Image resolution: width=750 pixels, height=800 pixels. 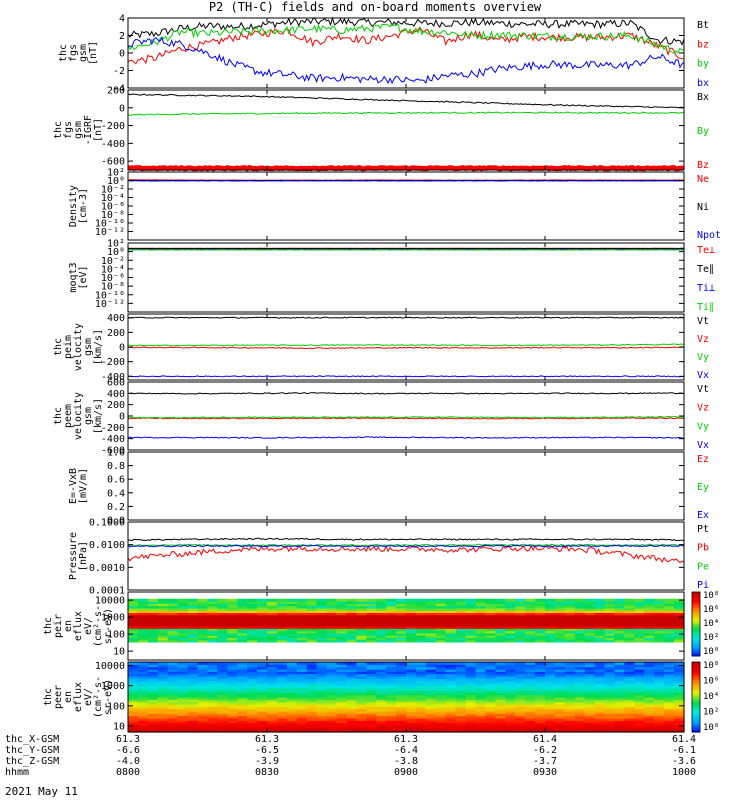 I want to click on xaxis-value: -3.7, so click(x=545, y=761).